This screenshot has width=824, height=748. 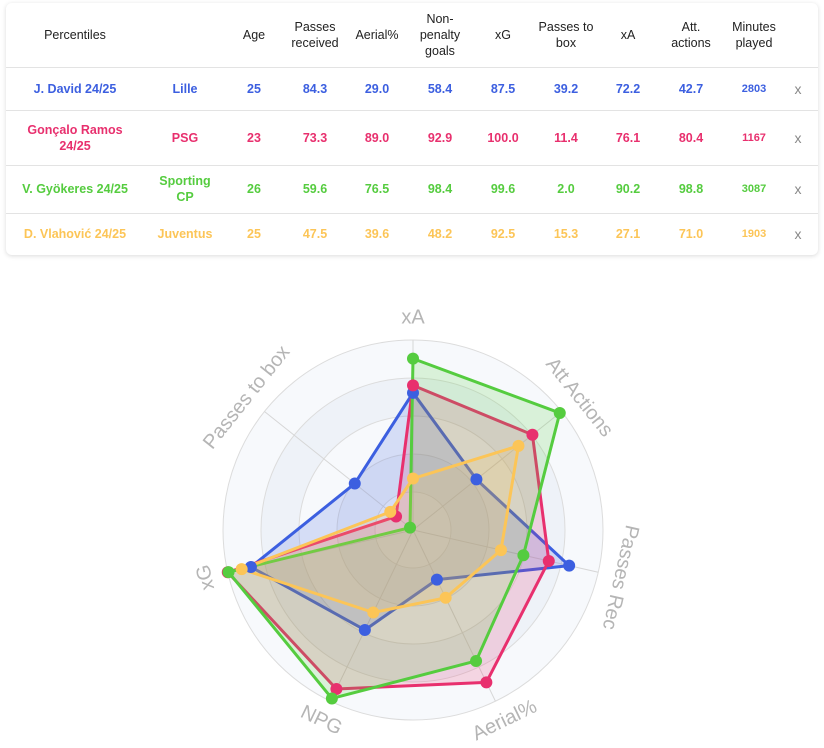 What do you see at coordinates (628, 88) in the screenshot?
I see `stat-value: 72.2` at bounding box center [628, 88].